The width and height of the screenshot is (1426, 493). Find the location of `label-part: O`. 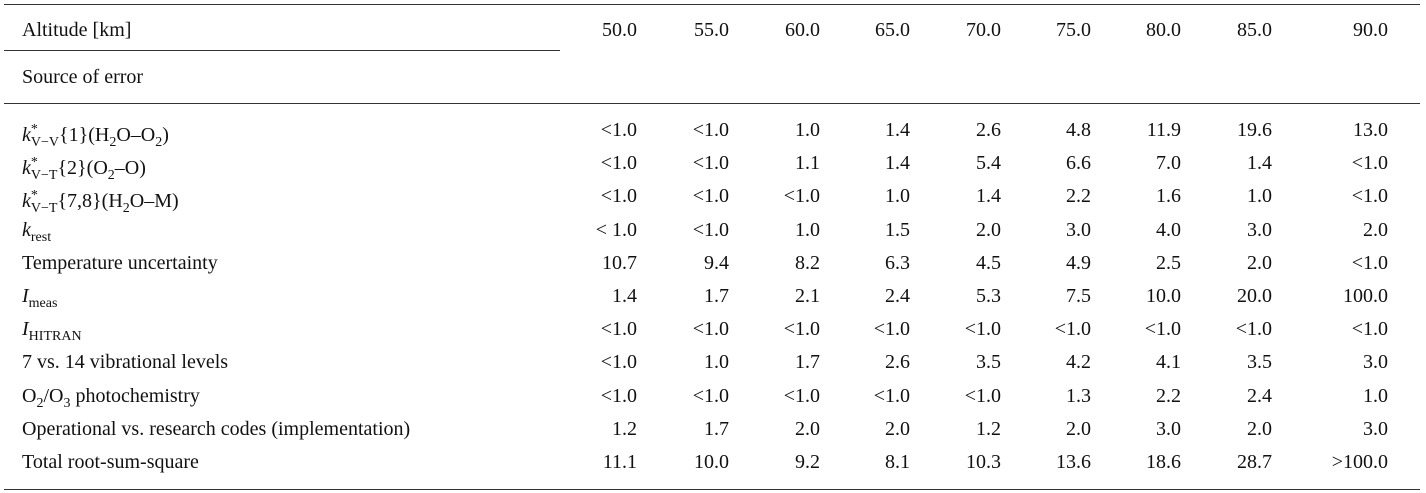

label-part: O is located at coordinates (29, 395).